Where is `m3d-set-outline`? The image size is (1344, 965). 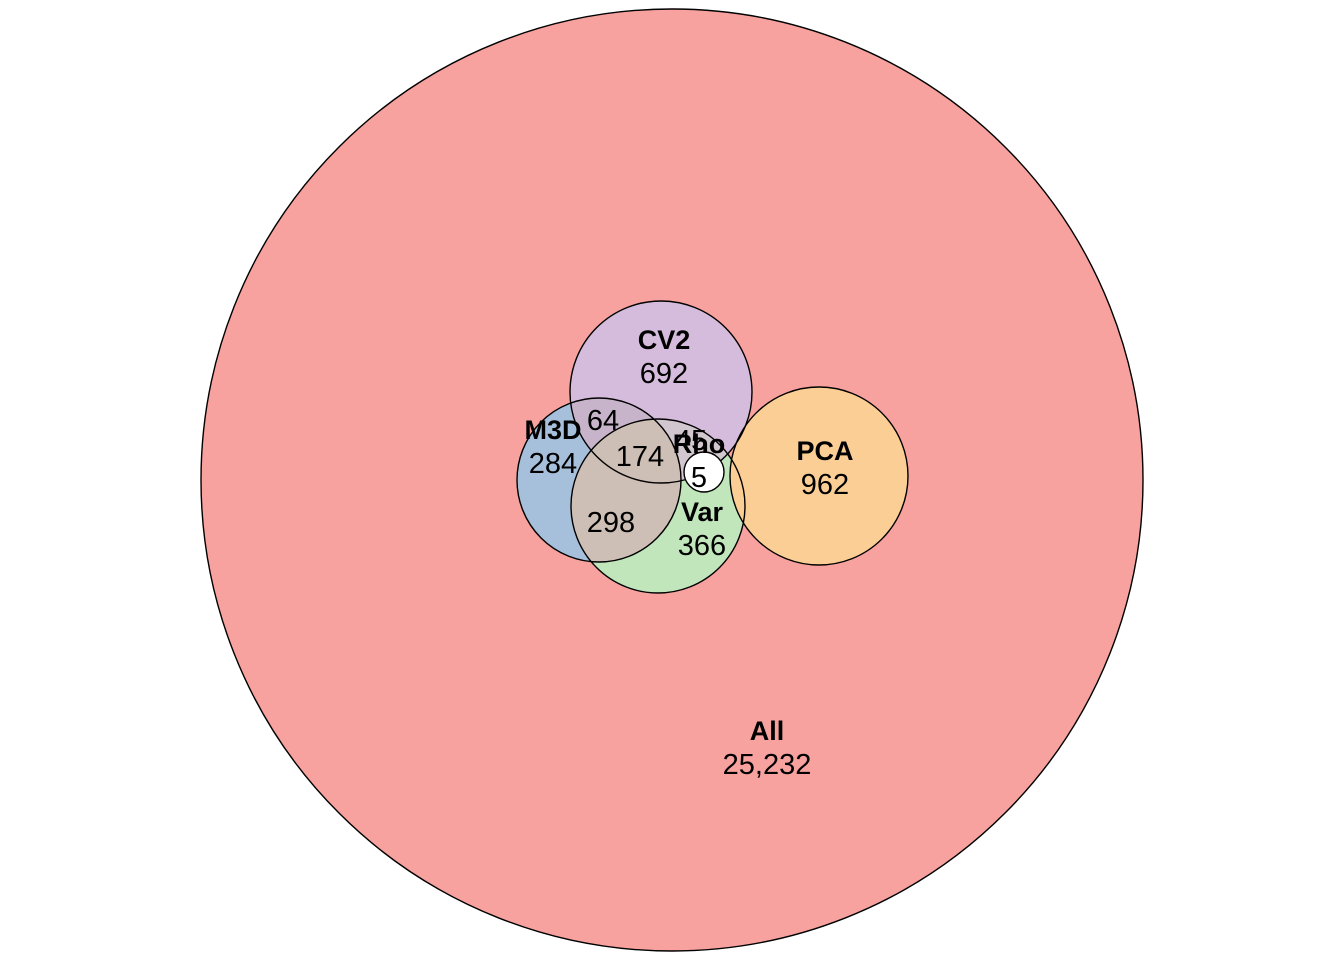 m3d-set-outline is located at coordinates (599, 480).